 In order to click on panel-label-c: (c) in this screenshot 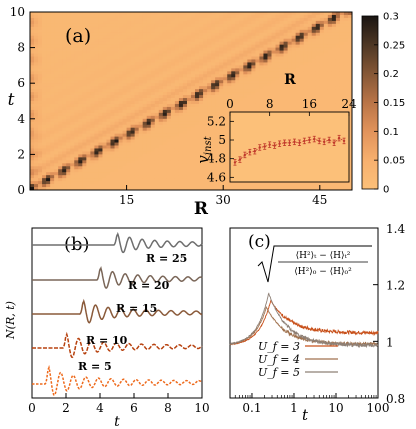, I will do `click(259, 242)`.